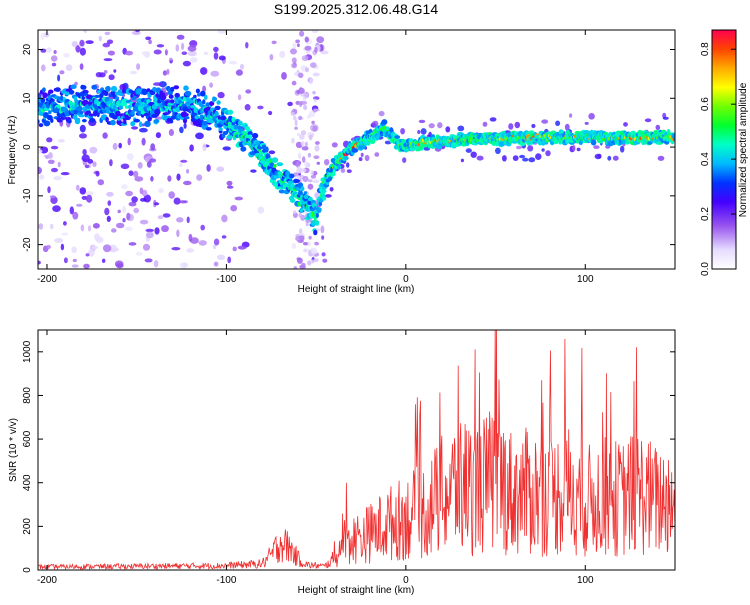 This screenshot has width=750, height=605. What do you see at coordinates (406, 580) in the screenshot?
I see `snr-x-tick-label: 0` at bounding box center [406, 580].